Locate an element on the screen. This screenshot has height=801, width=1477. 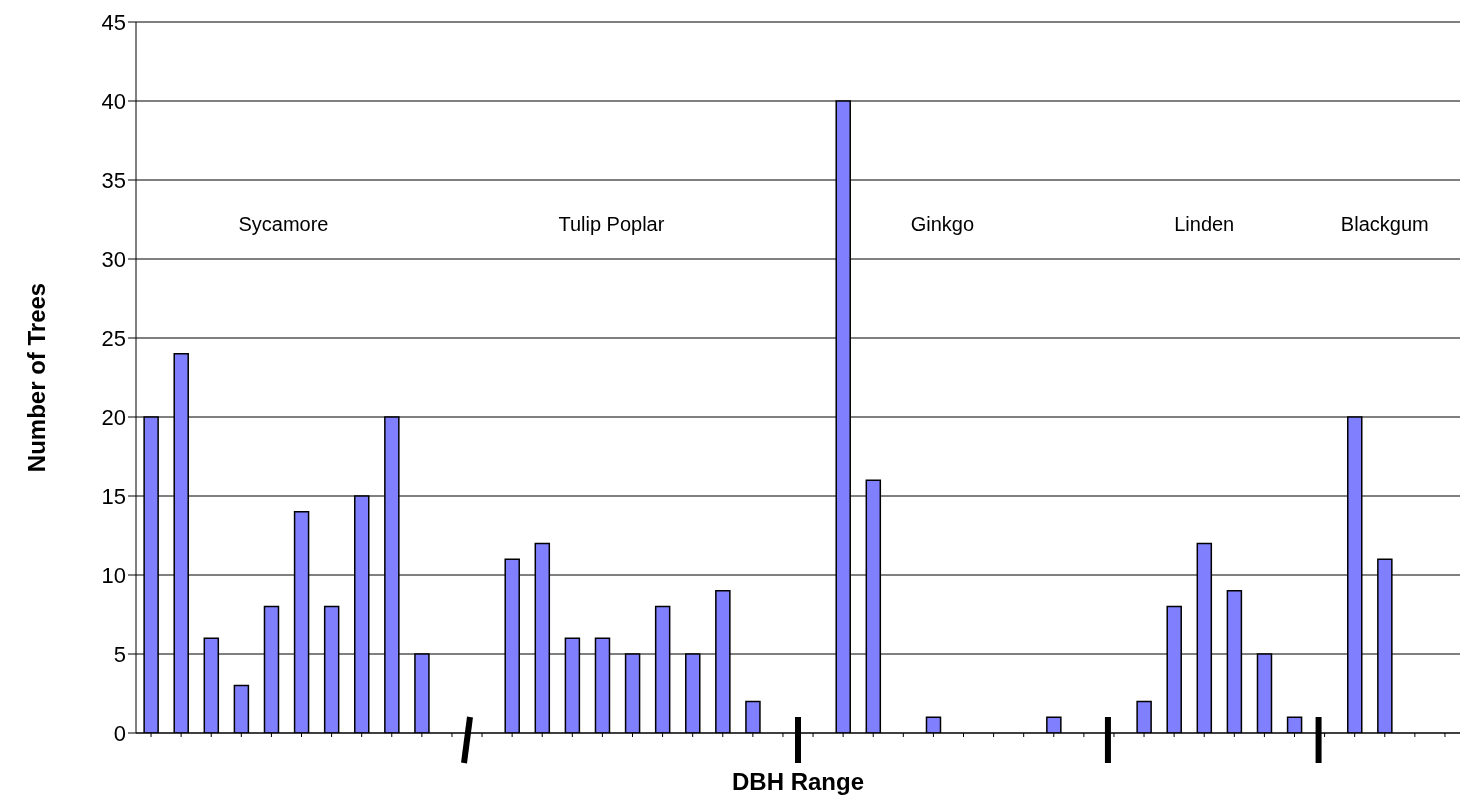
y-tick-label: 20 is located at coordinates (113, 417).